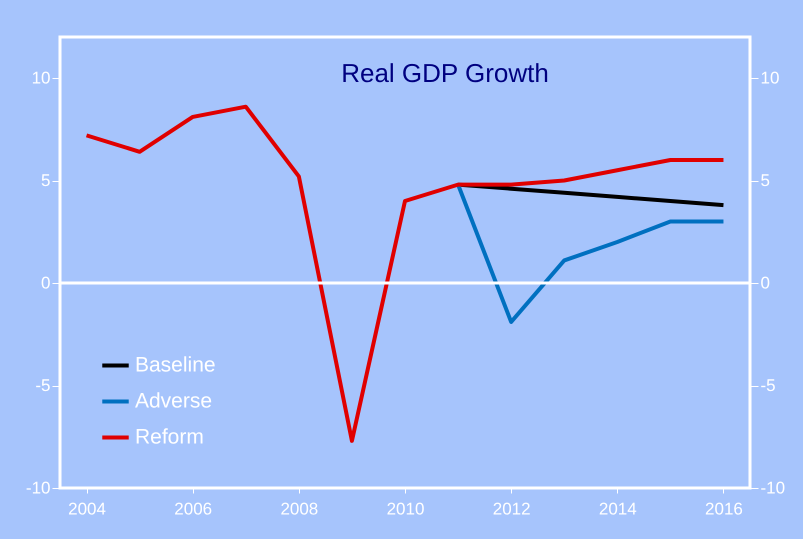 The image size is (803, 539). What do you see at coordinates (45, 283) in the screenshot?
I see `y-tick-label: 0` at bounding box center [45, 283].